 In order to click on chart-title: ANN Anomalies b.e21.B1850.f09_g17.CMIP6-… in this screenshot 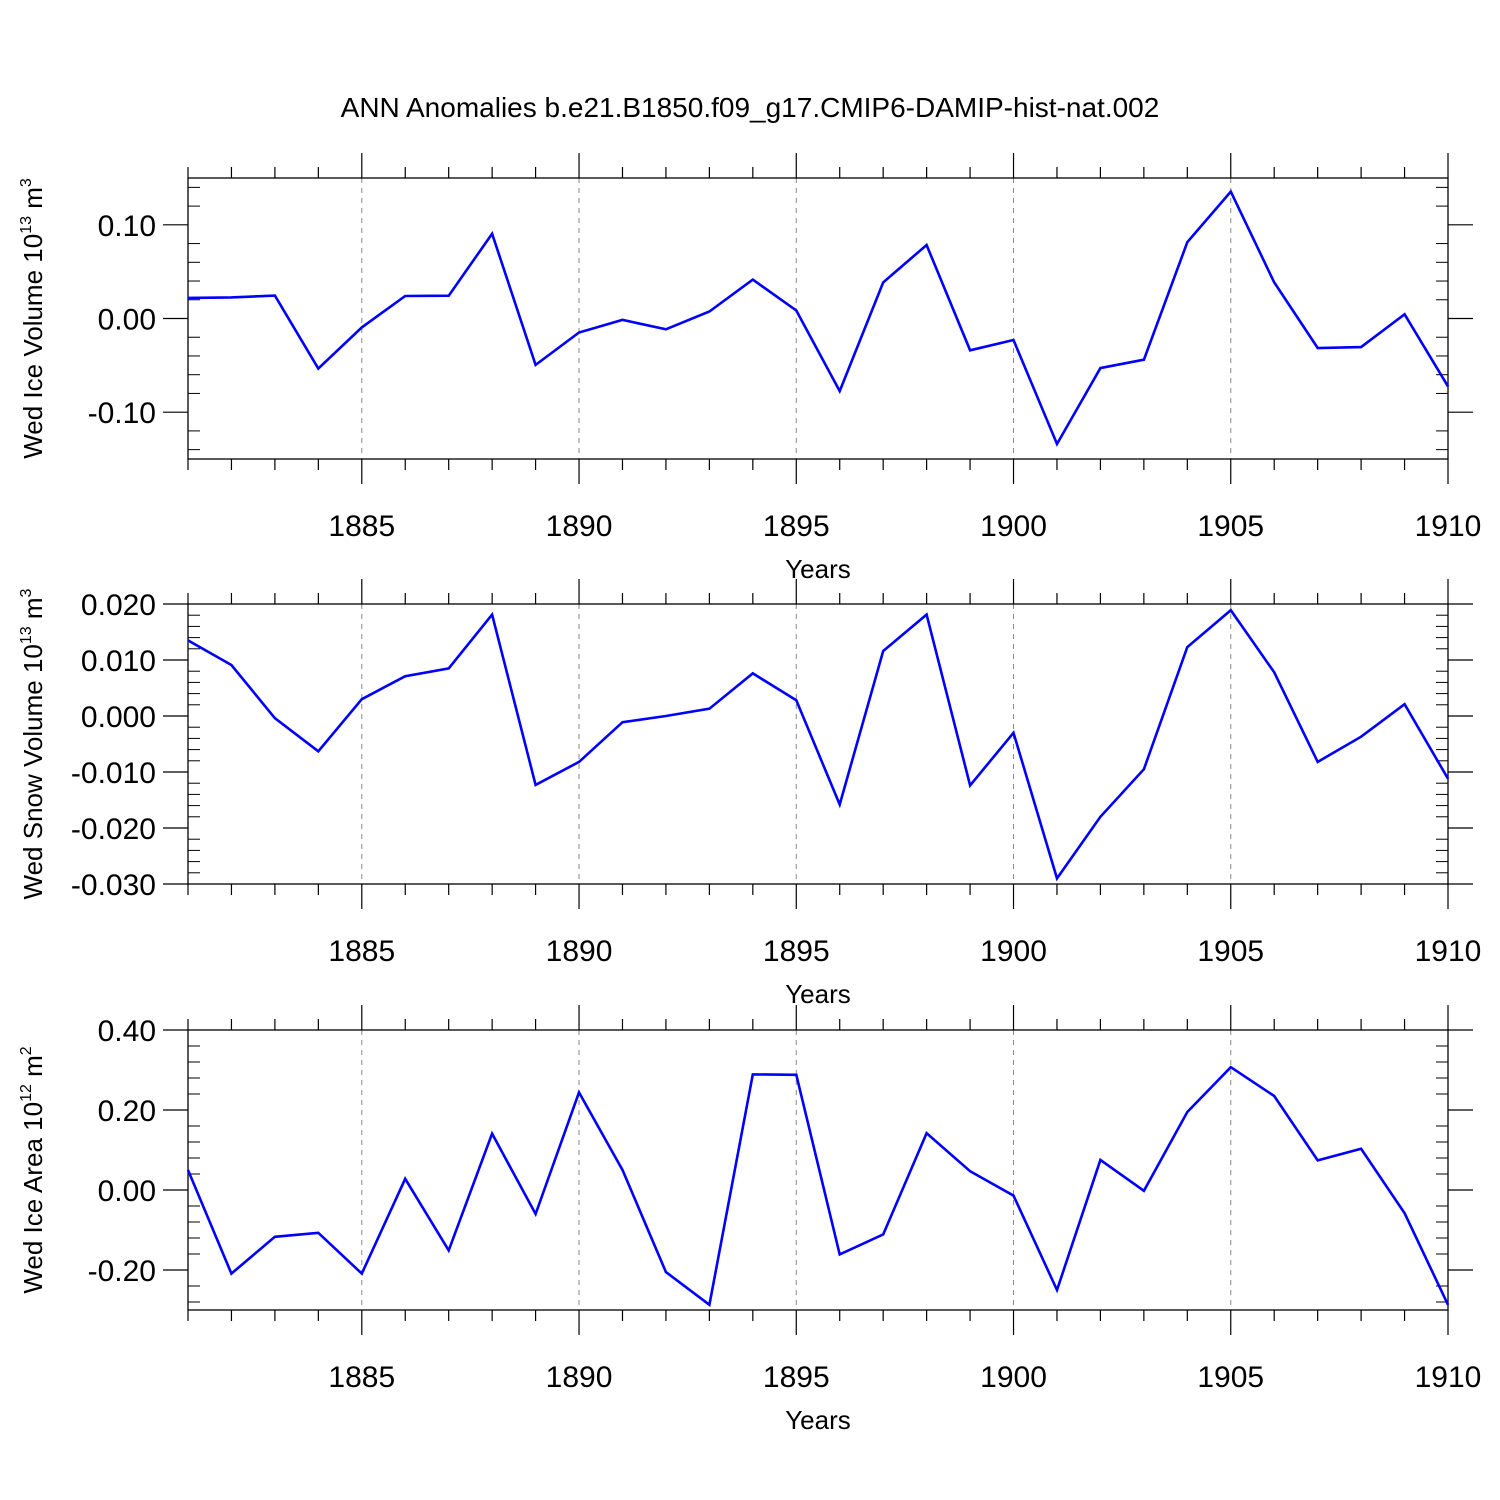, I will do `click(750, 107)`.